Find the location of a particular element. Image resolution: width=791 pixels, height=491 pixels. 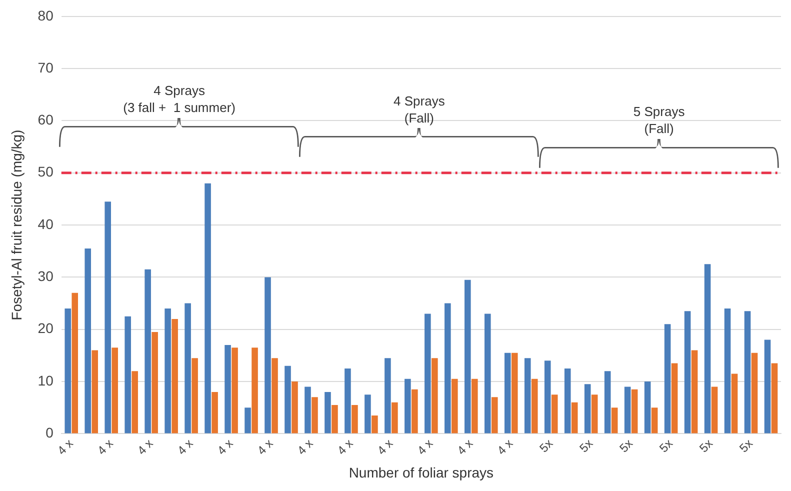

annotation: 5 Sprays (Fall) is located at coordinates (659, 120).